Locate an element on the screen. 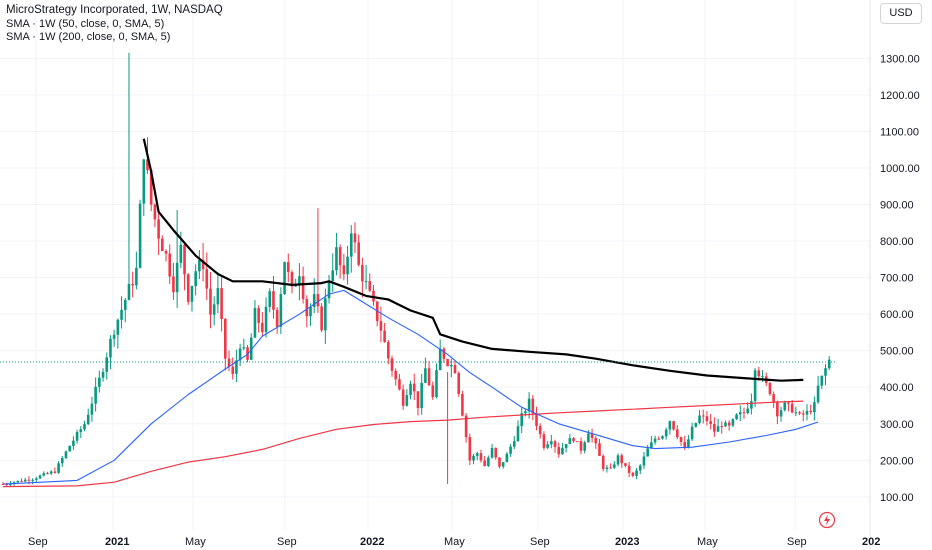 This screenshot has height=550, width=932. price-tag-symbol: MSTR is located at coordinates (852, 361).